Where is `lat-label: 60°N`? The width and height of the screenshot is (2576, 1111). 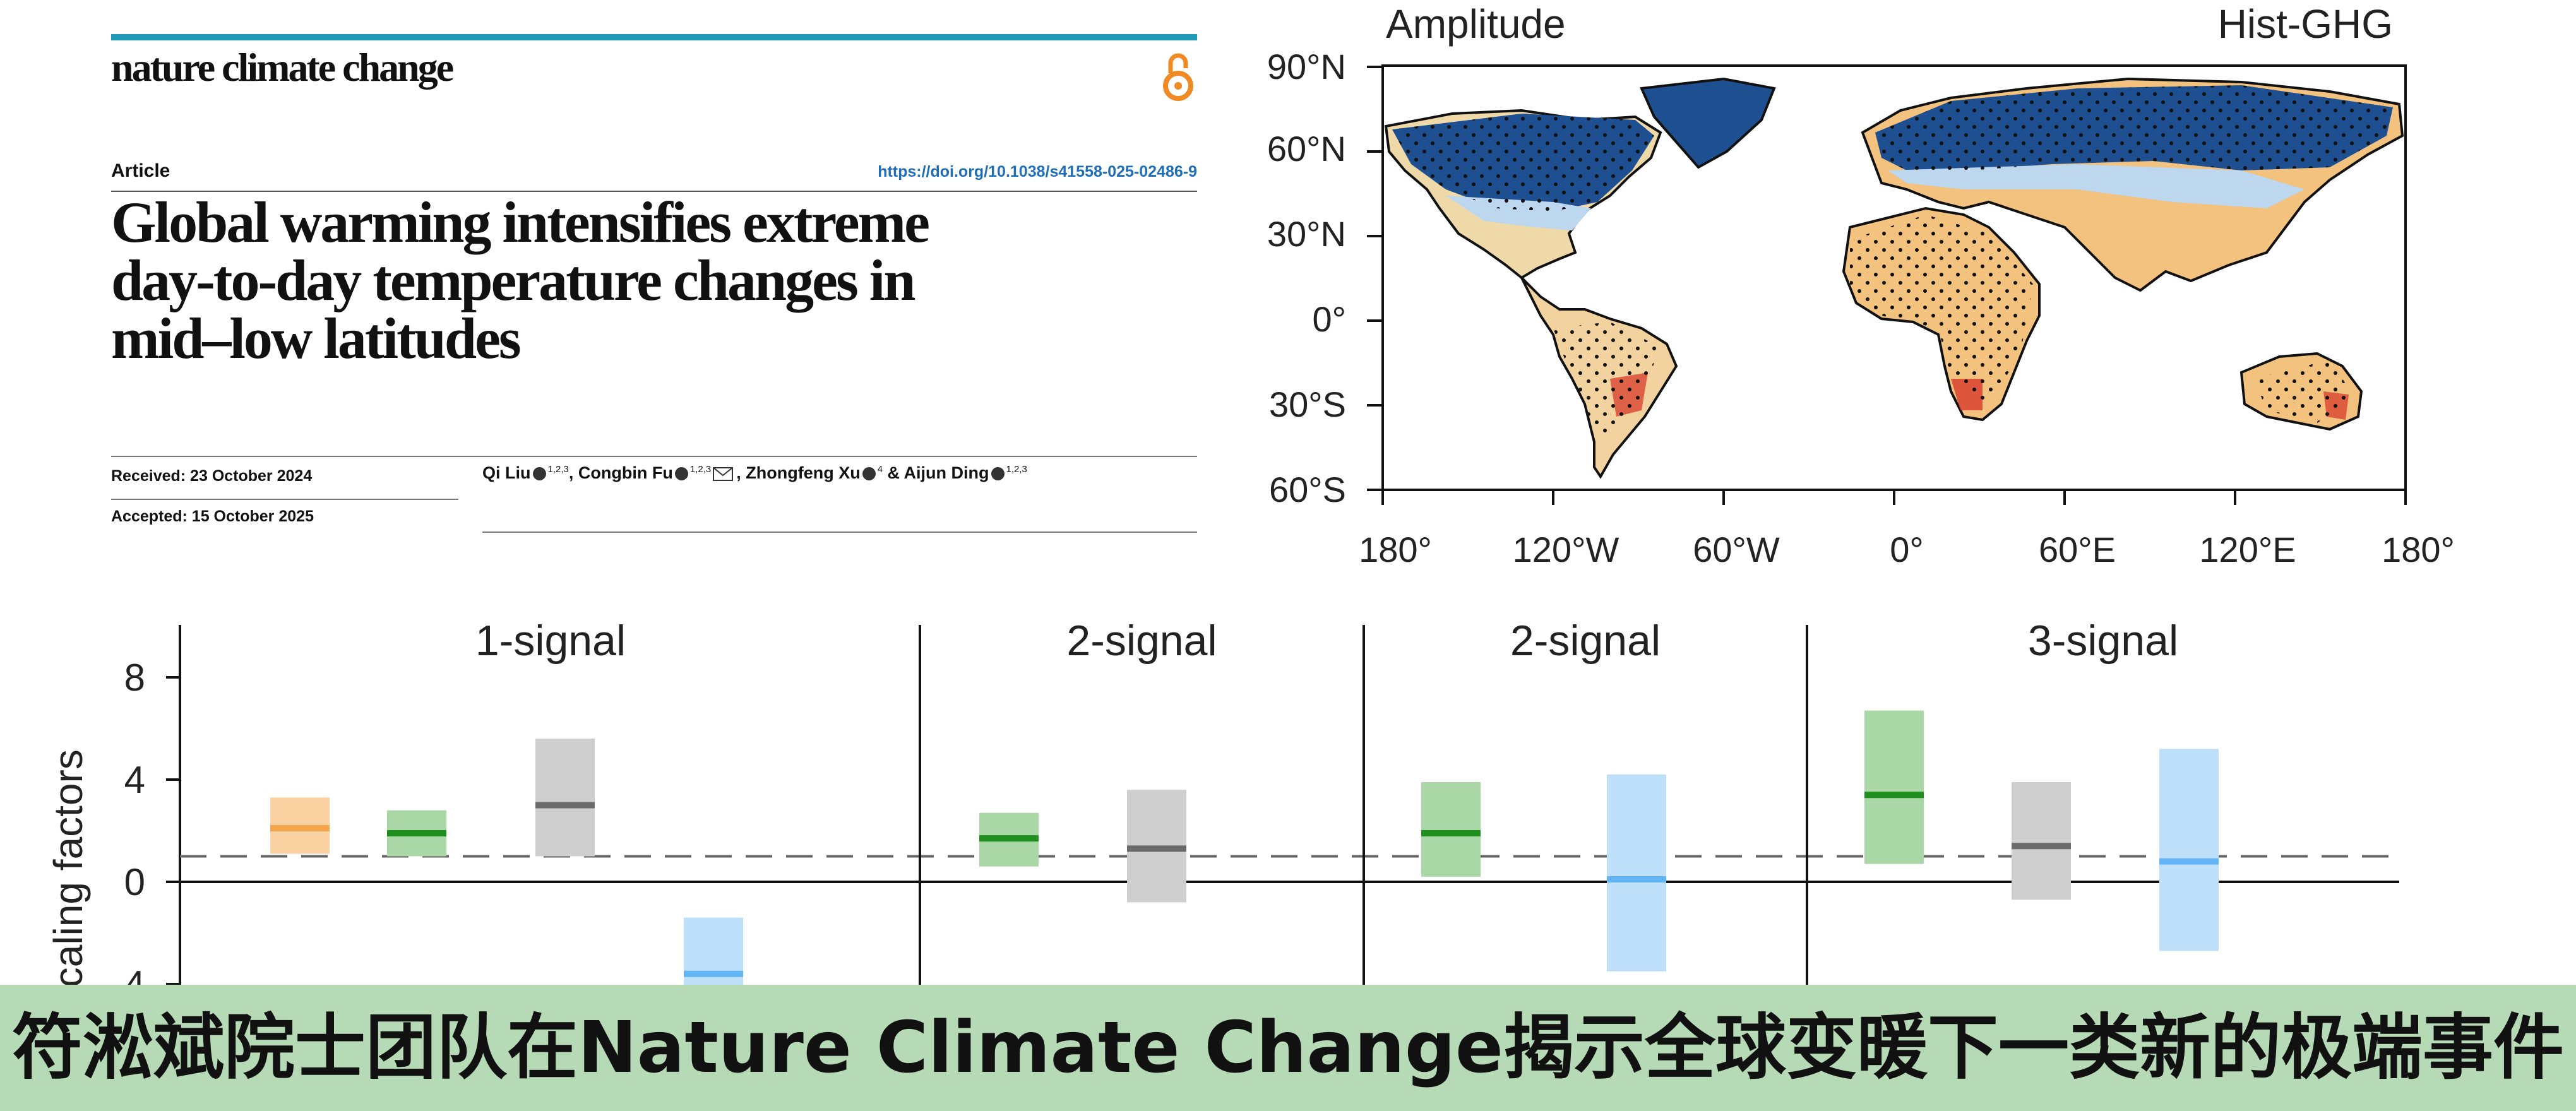 lat-label: 60°N is located at coordinates (1306, 149).